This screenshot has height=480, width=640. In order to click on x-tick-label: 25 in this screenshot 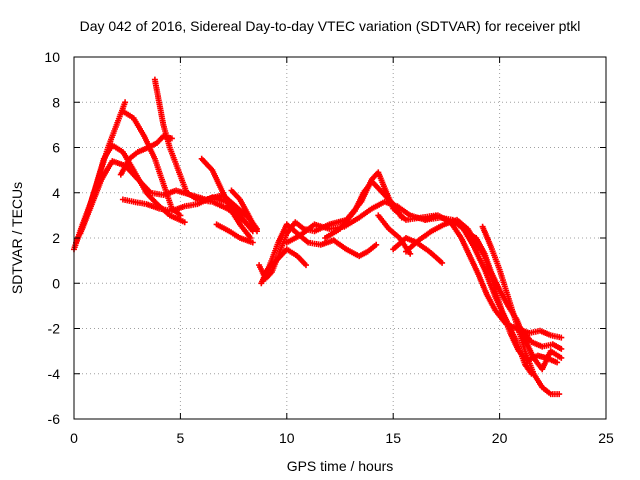, I will do `click(606, 438)`.